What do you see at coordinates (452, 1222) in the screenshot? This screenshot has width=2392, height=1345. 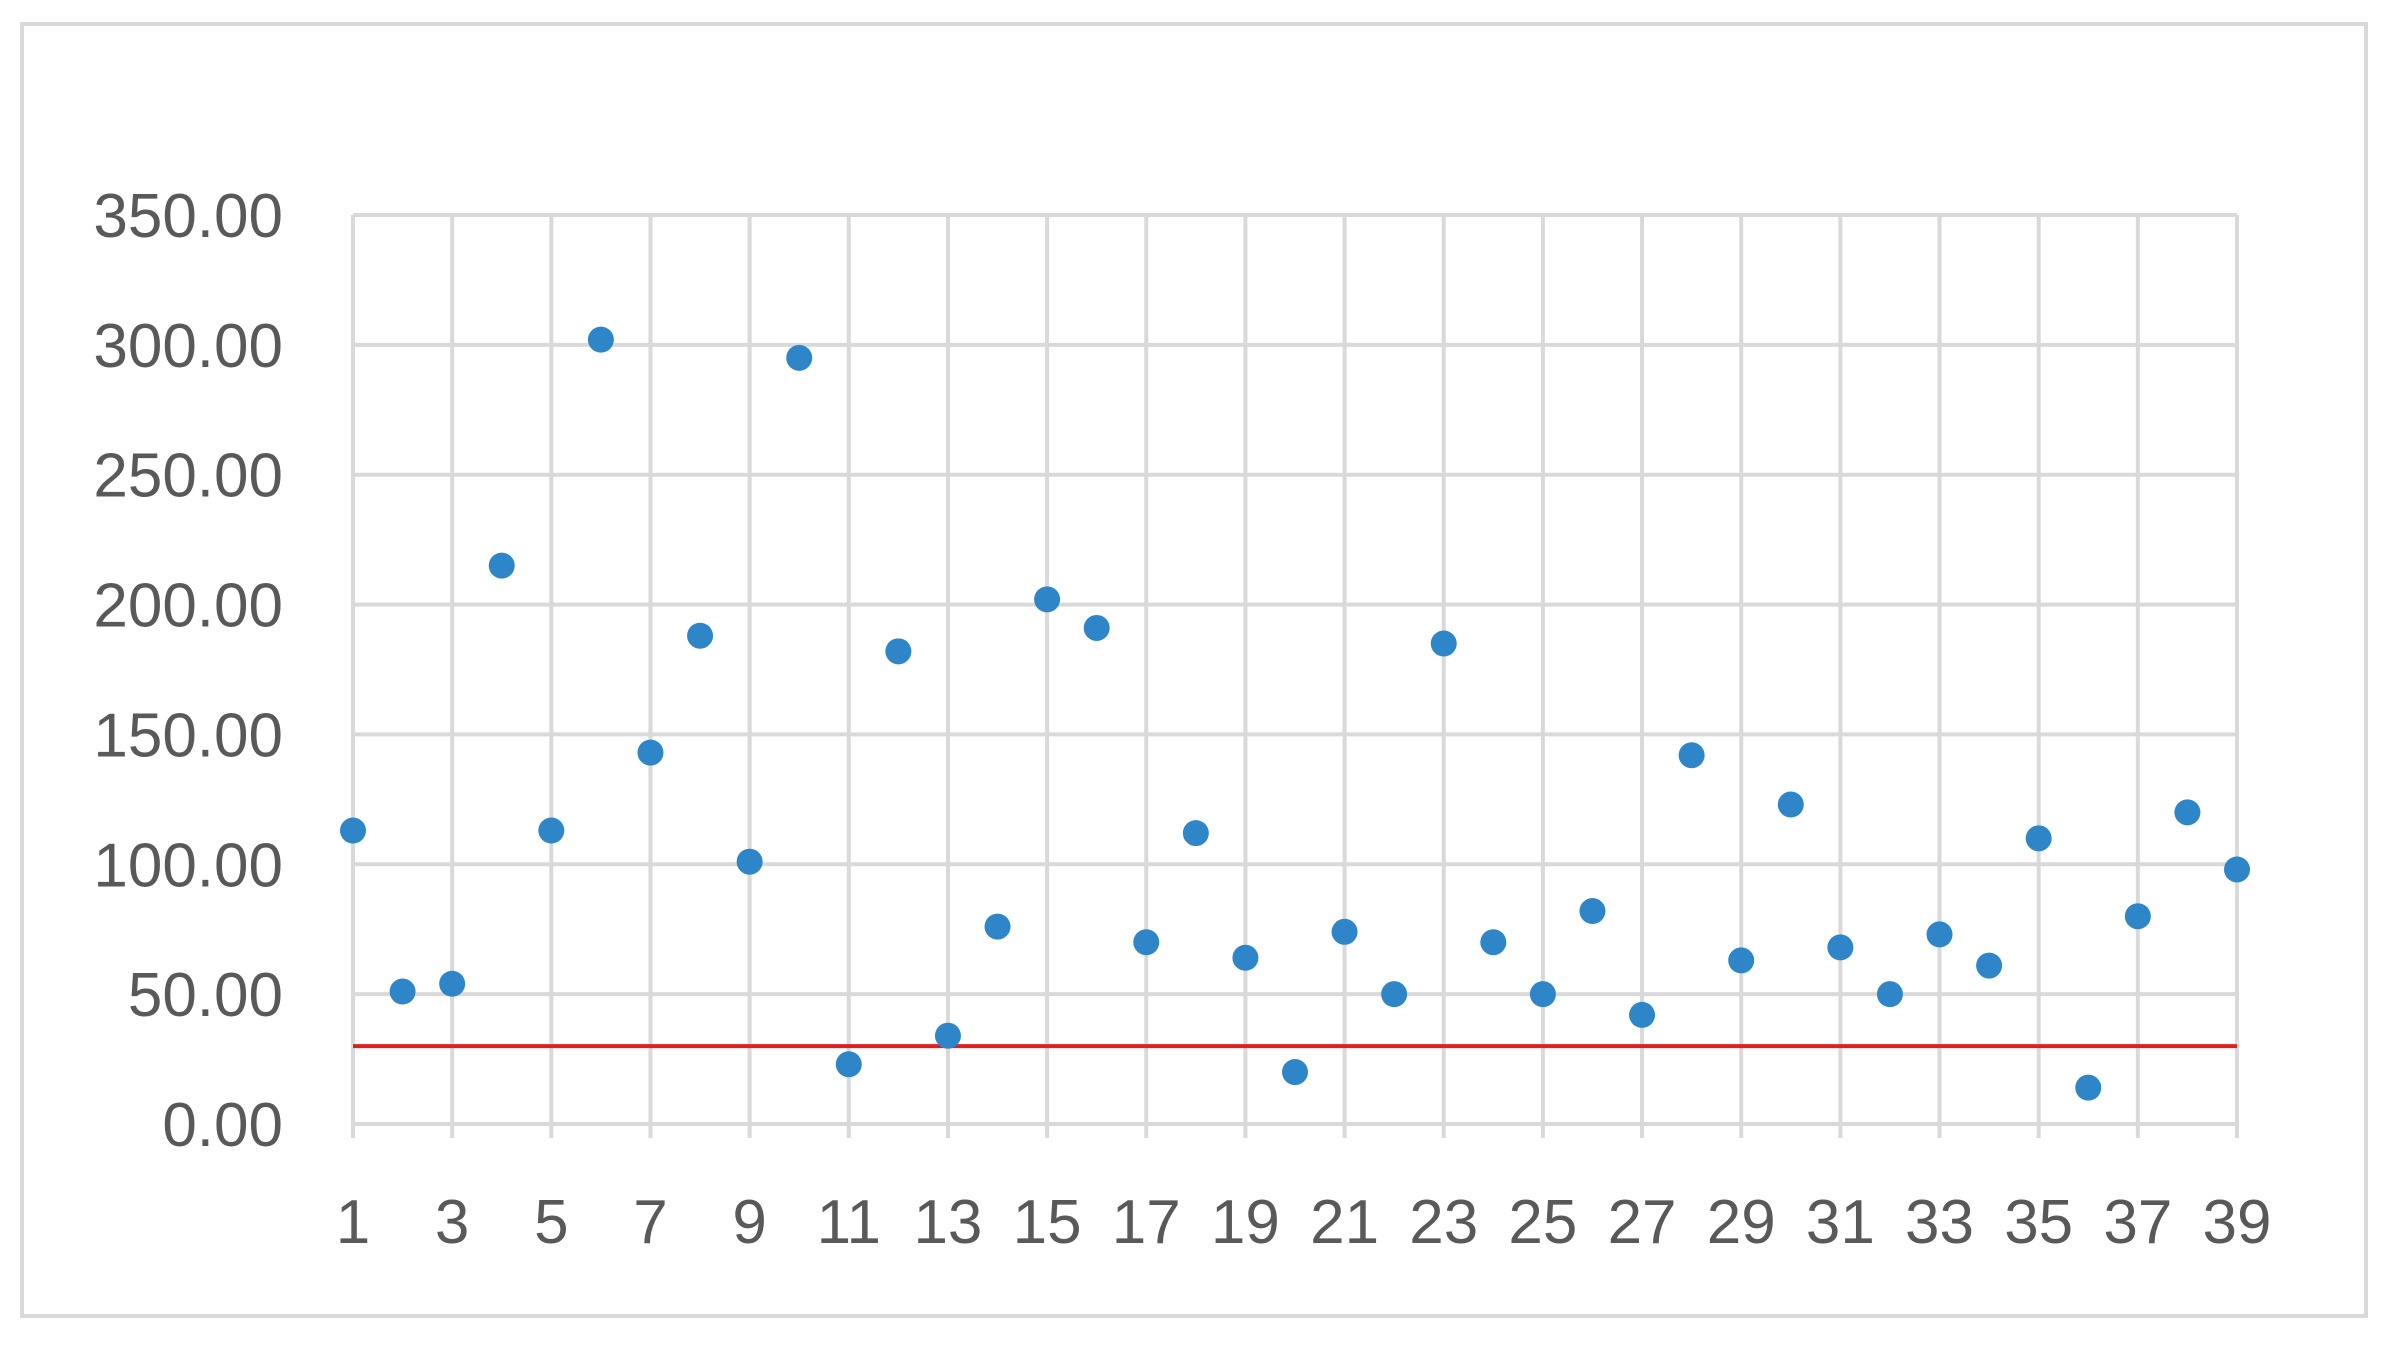 I see `x-tick-label: 3` at bounding box center [452, 1222].